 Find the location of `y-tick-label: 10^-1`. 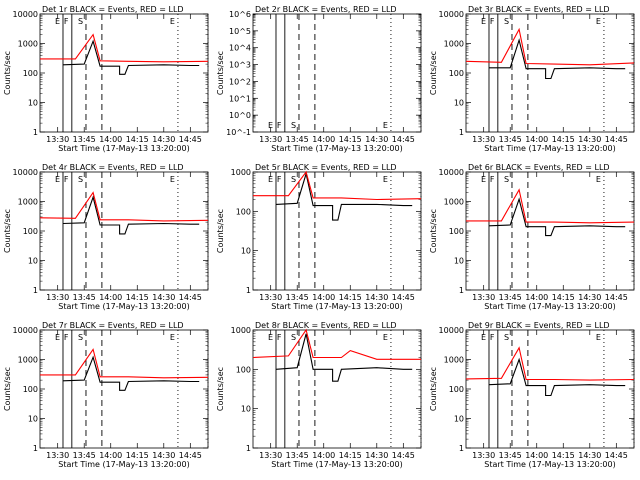

y-tick-label: 10^-1 is located at coordinates (238, 132).